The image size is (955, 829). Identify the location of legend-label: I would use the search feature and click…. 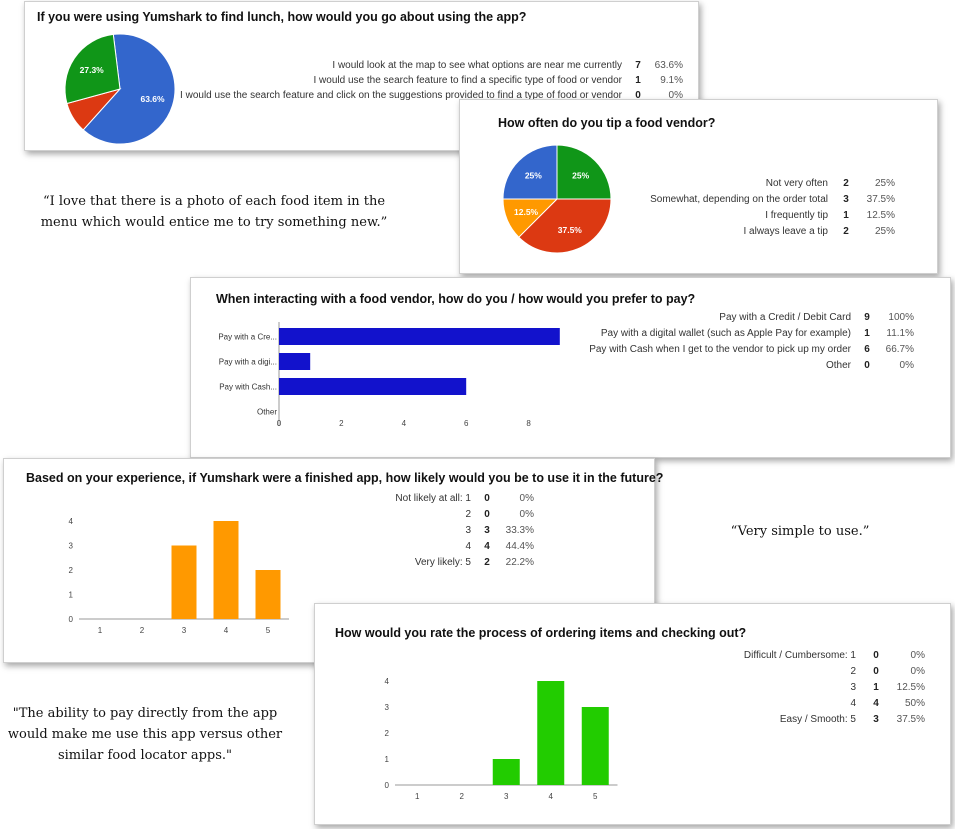
(401, 95).